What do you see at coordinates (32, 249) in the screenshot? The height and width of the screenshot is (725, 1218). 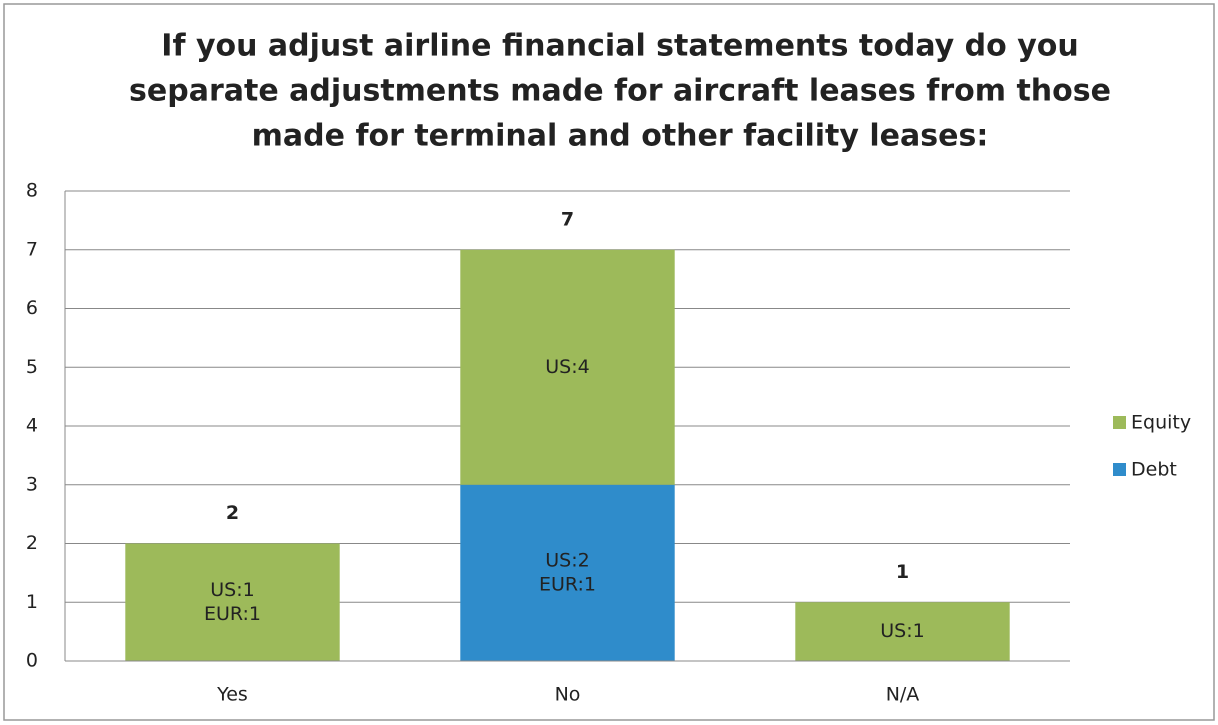 I see `y-tick-label: 7` at bounding box center [32, 249].